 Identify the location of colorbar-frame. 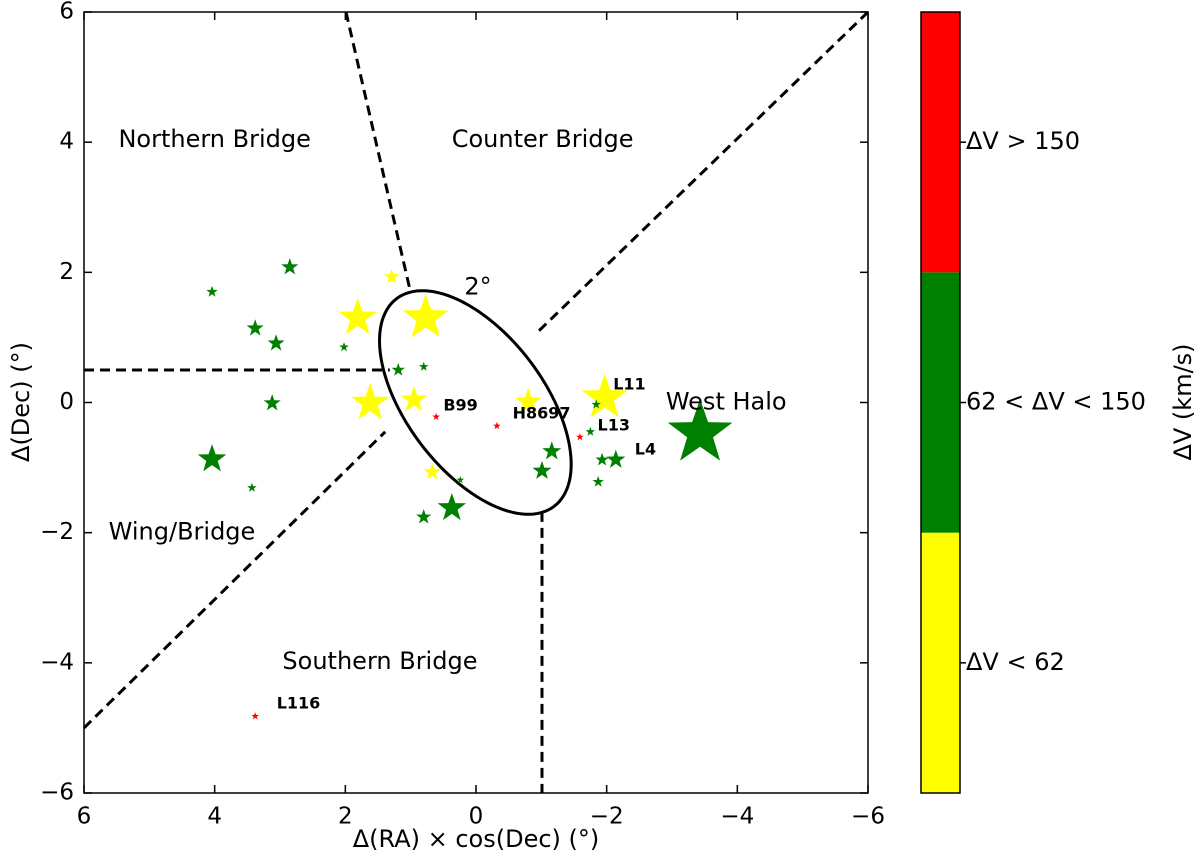
(940, 402).